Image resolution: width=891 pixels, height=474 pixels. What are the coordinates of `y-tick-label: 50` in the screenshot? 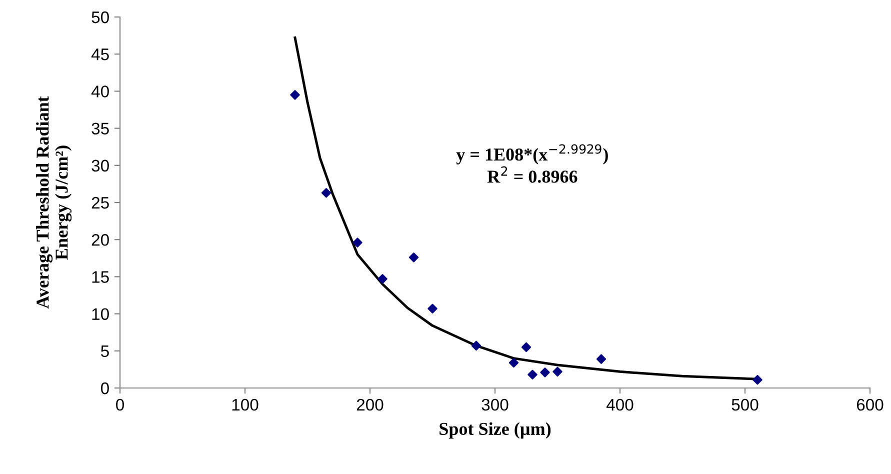 It's located at (100, 17).